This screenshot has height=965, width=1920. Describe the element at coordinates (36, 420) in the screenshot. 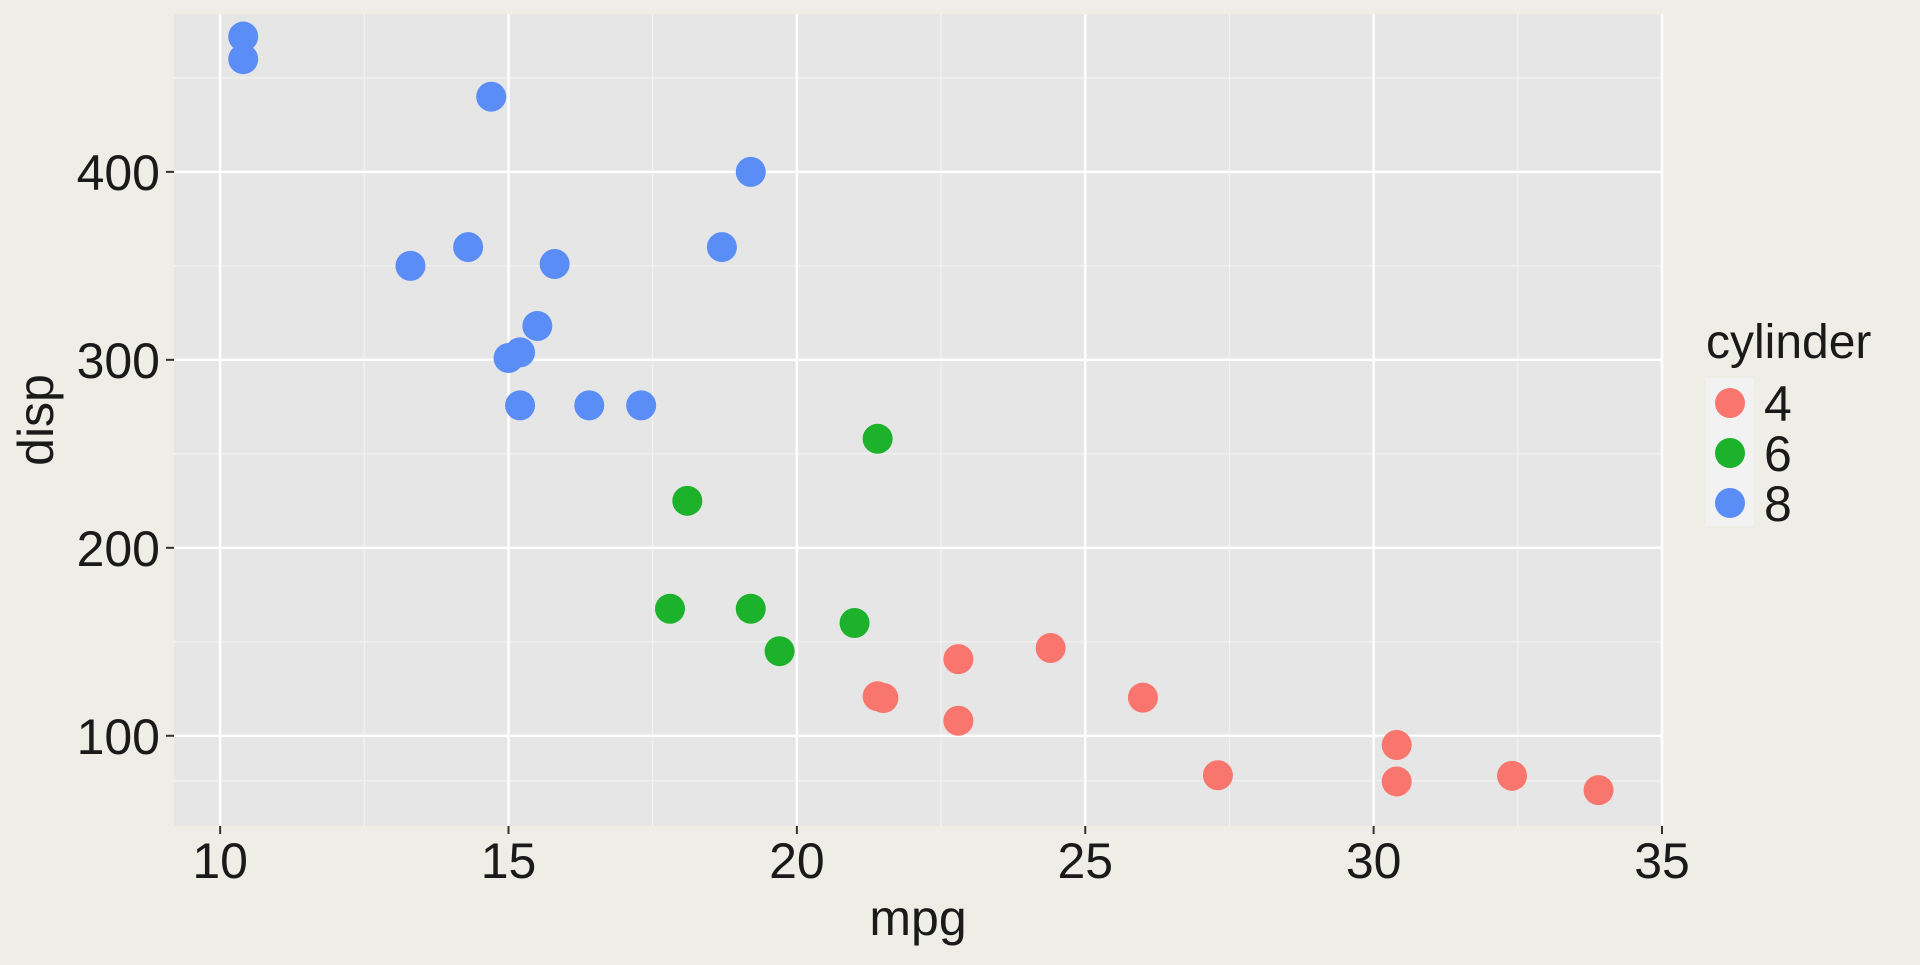

I see `y-axis-title: disp` at that location.